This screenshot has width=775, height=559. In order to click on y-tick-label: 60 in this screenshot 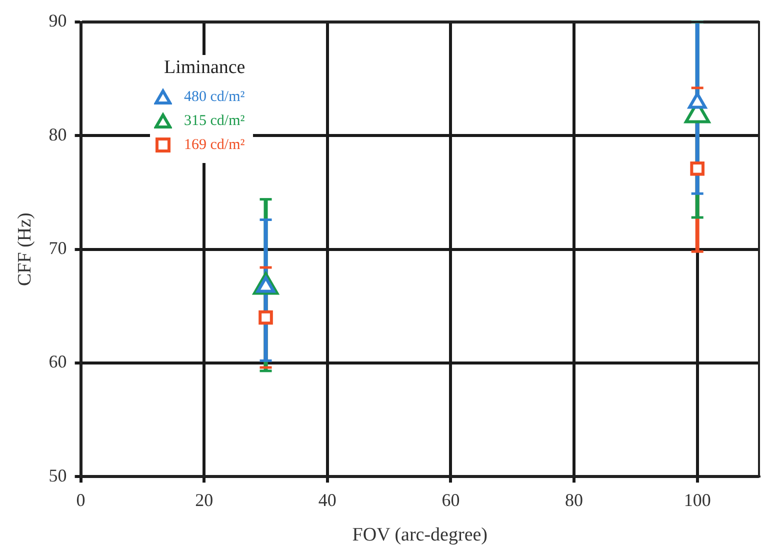, I will do `click(57, 362)`.